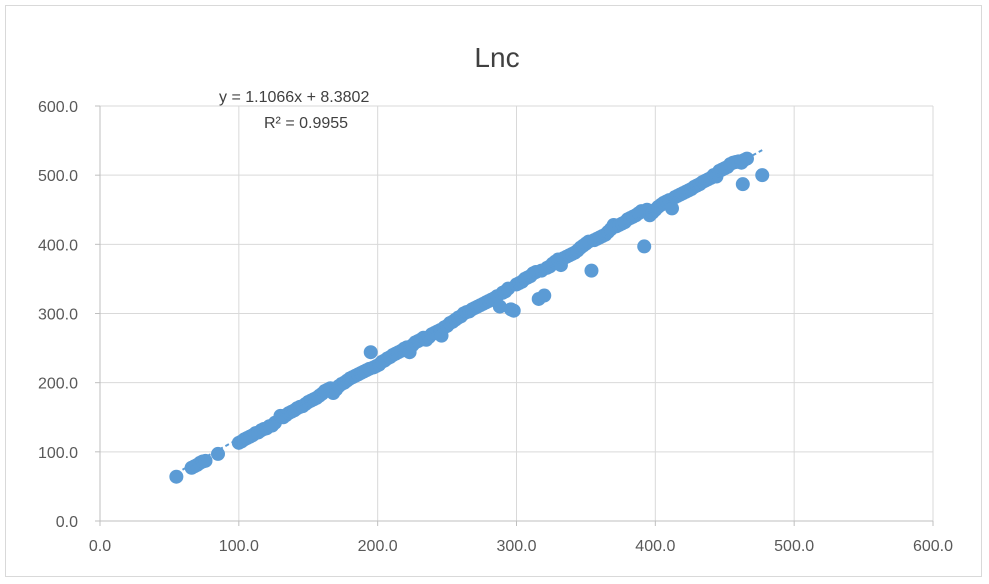  I want to click on y-tick-label: 0.0, so click(67, 522).